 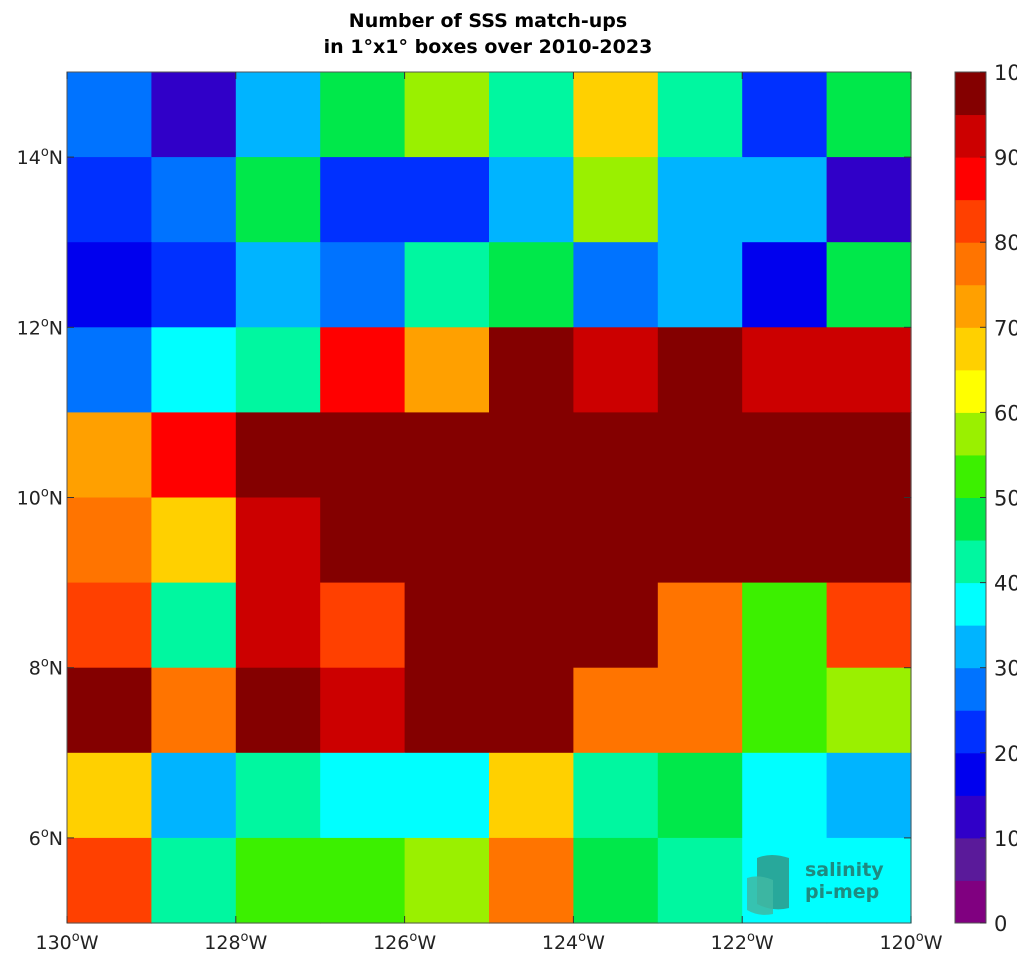 What do you see at coordinates (910, 942) in the screenshot?
I see `x-tick-label: 120oW` at bounding box center [910, 942].